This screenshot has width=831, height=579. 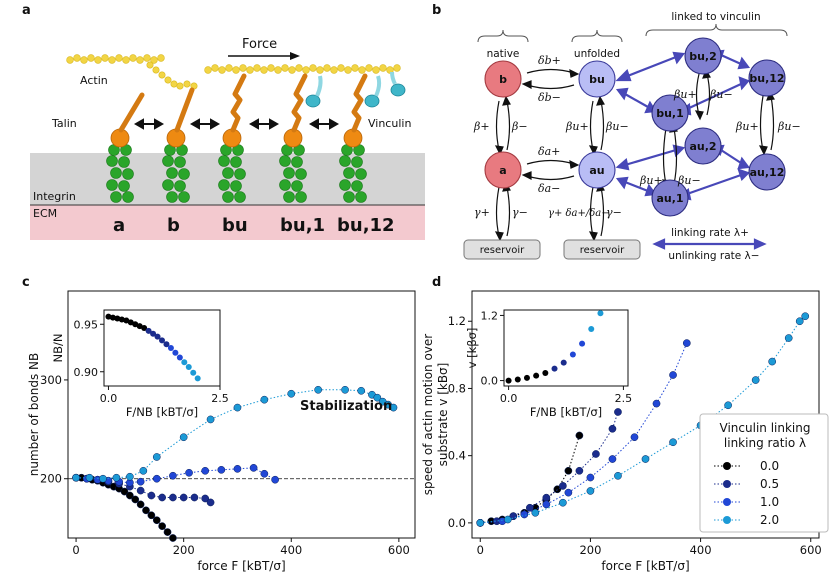 What do you see at coordinates (670, 113) in the screenshot?
I see `node-bu1` at bounding box center [670, 113].